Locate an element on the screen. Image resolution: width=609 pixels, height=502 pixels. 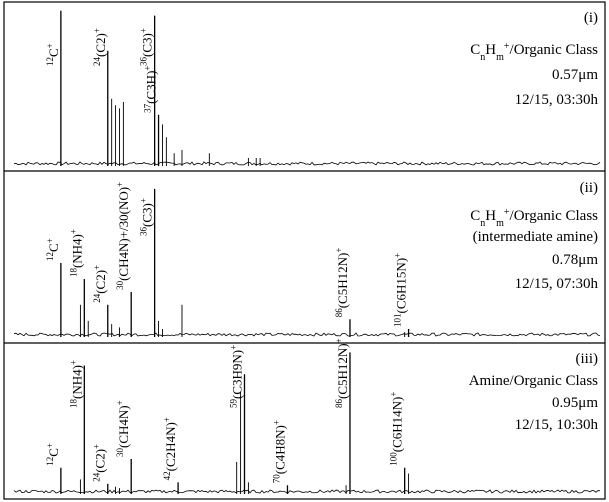
peak-label-2-5: 86(C5H12N)+ is located at coordinates (342, 283).